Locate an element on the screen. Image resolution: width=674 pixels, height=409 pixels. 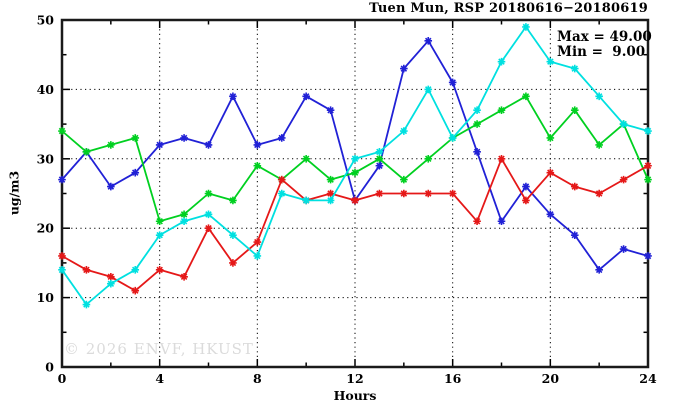
data-point-station-green-h12 is located at coordinates (355, 172).